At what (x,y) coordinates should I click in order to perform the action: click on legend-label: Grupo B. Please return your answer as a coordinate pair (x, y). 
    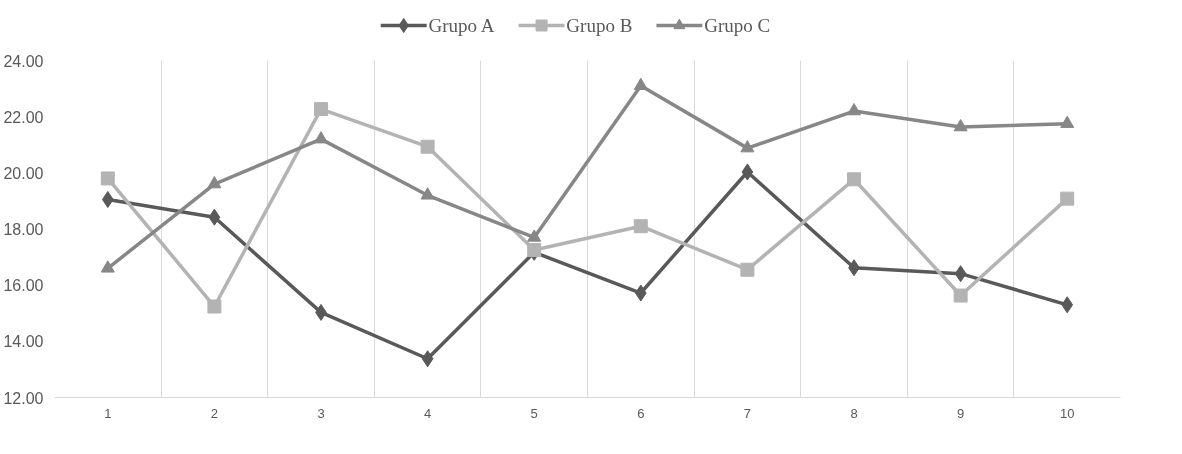
    Looking at the image, I should click on (599, 25).